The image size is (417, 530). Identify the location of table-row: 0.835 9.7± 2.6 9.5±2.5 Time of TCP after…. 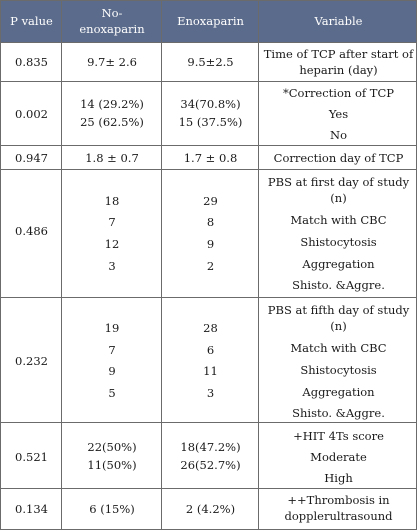
(208, 61).